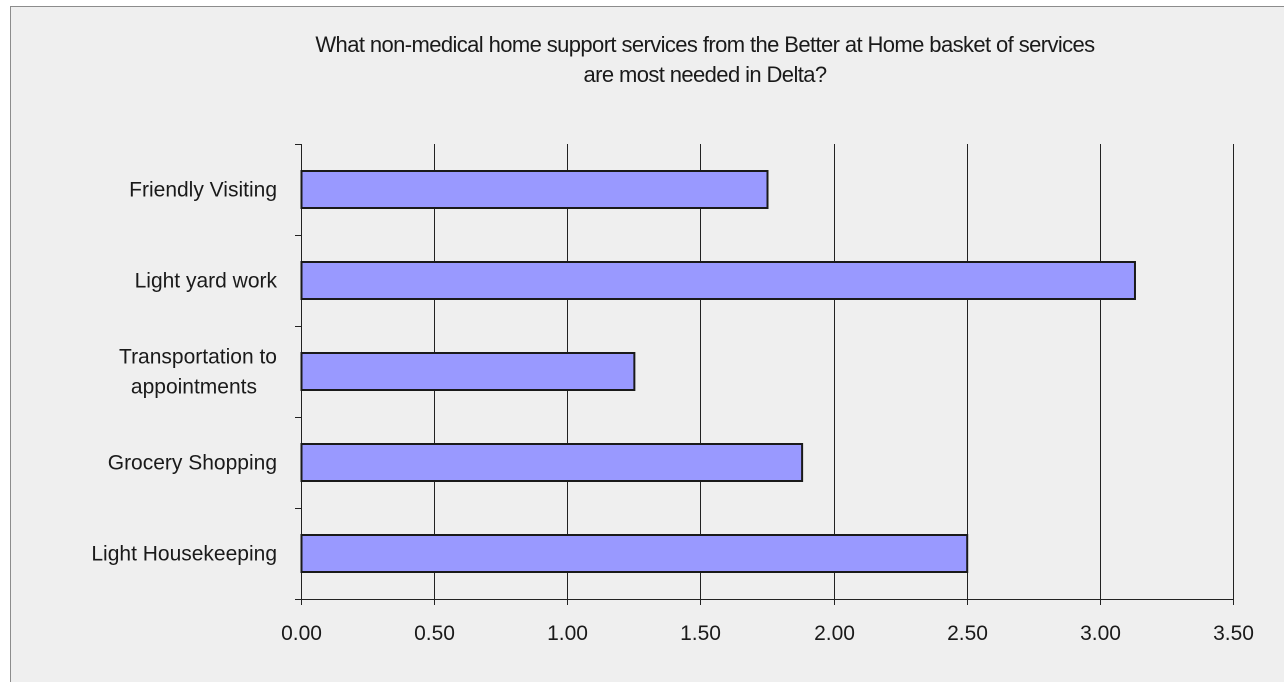 Image resolution: width=1286 pixels, height=684 pixels. Describe the element at coordinates (198, 357) in the screenshot. I see `category-label-line: Transportation to` at that location.